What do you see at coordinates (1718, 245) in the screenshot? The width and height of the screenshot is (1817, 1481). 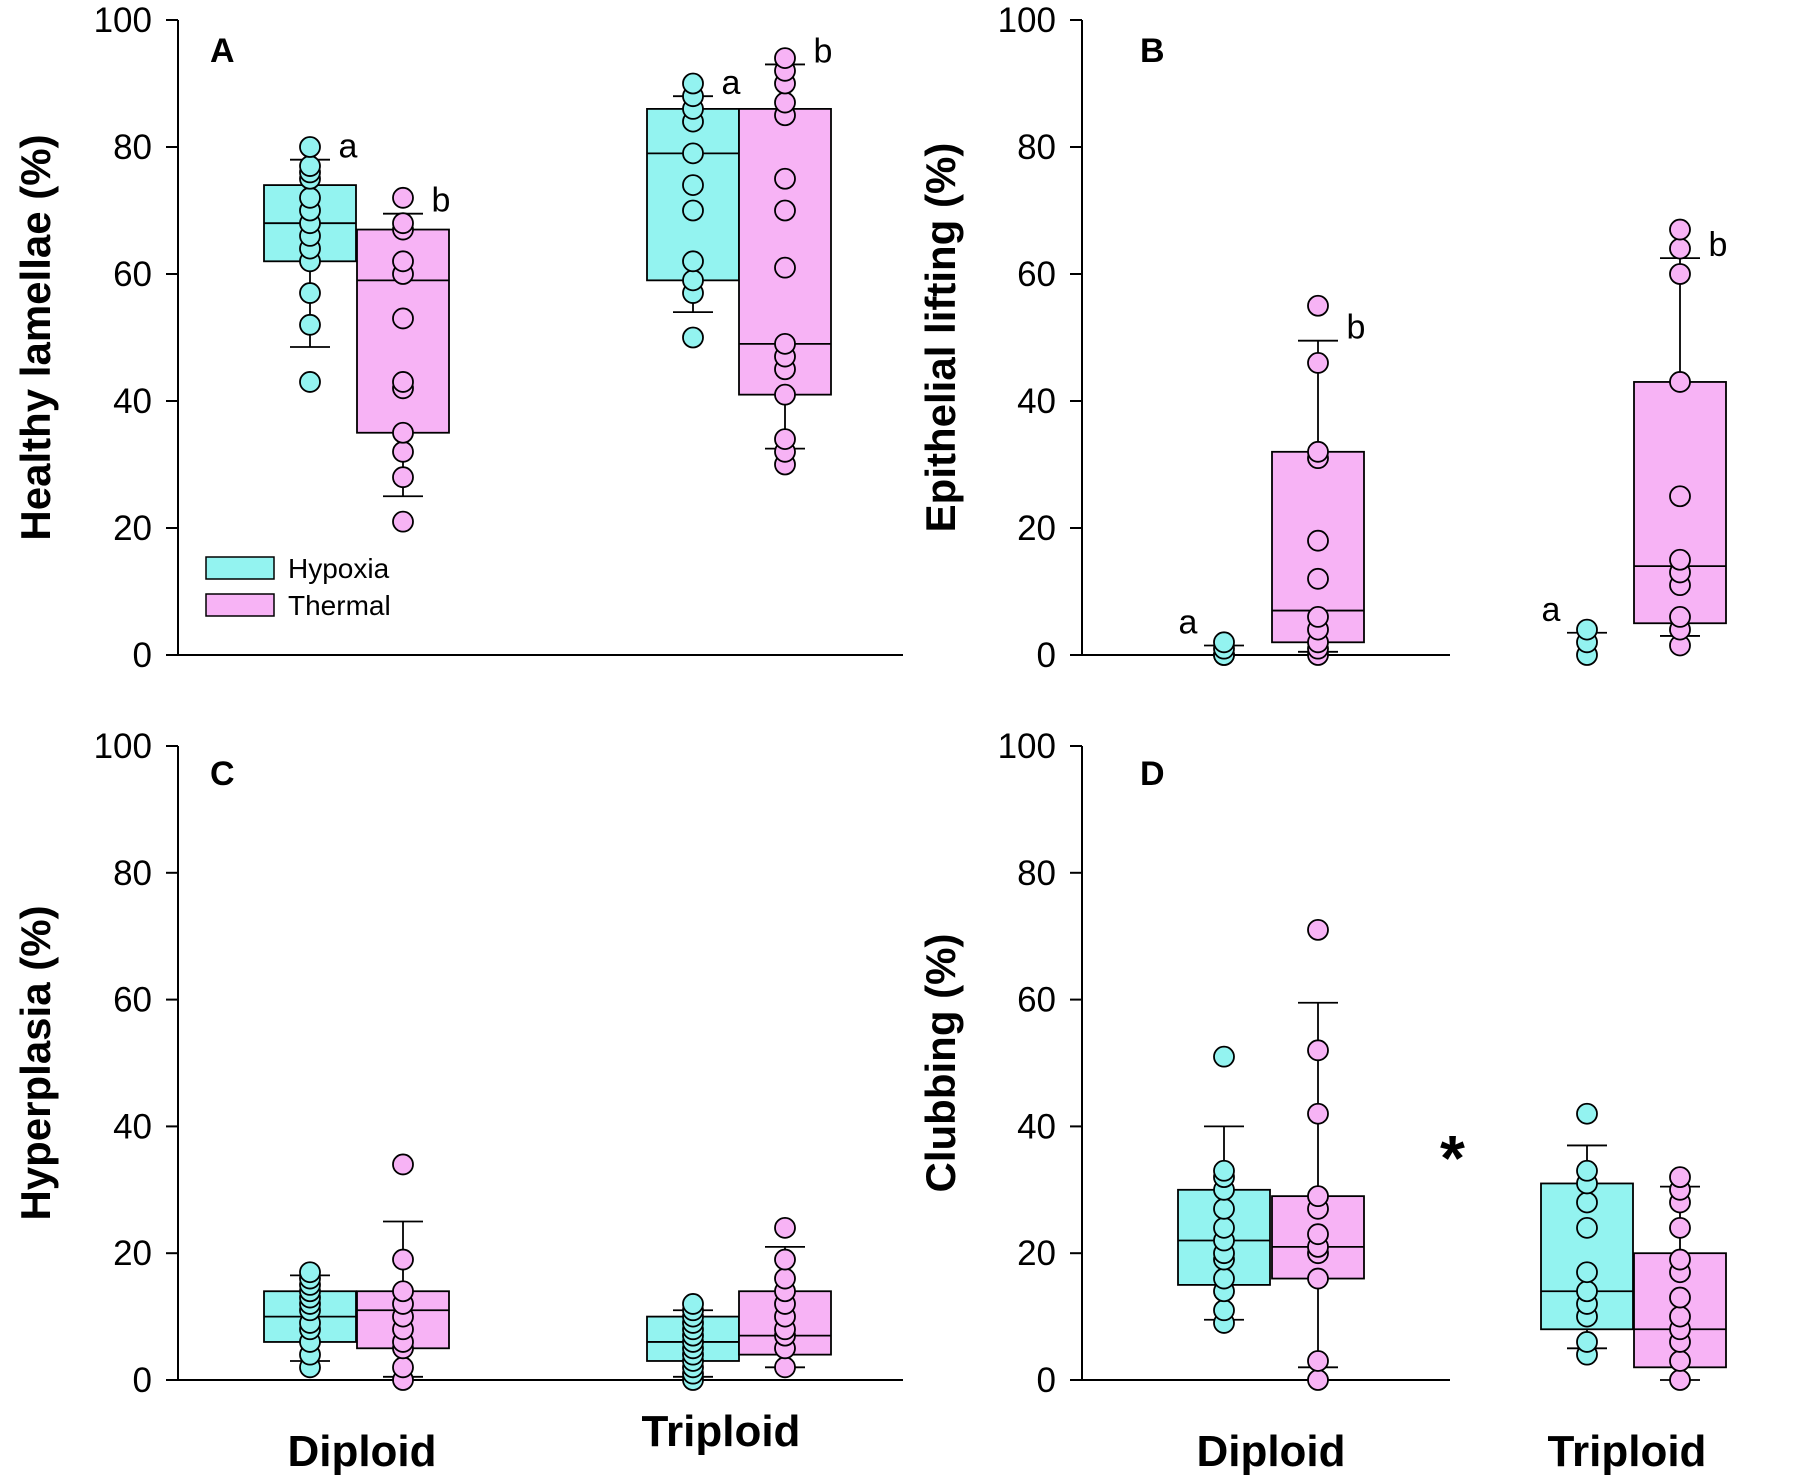 I see `panel-b-thermal-triploid-sig-letter: b` at bounding box center [1718, 245].